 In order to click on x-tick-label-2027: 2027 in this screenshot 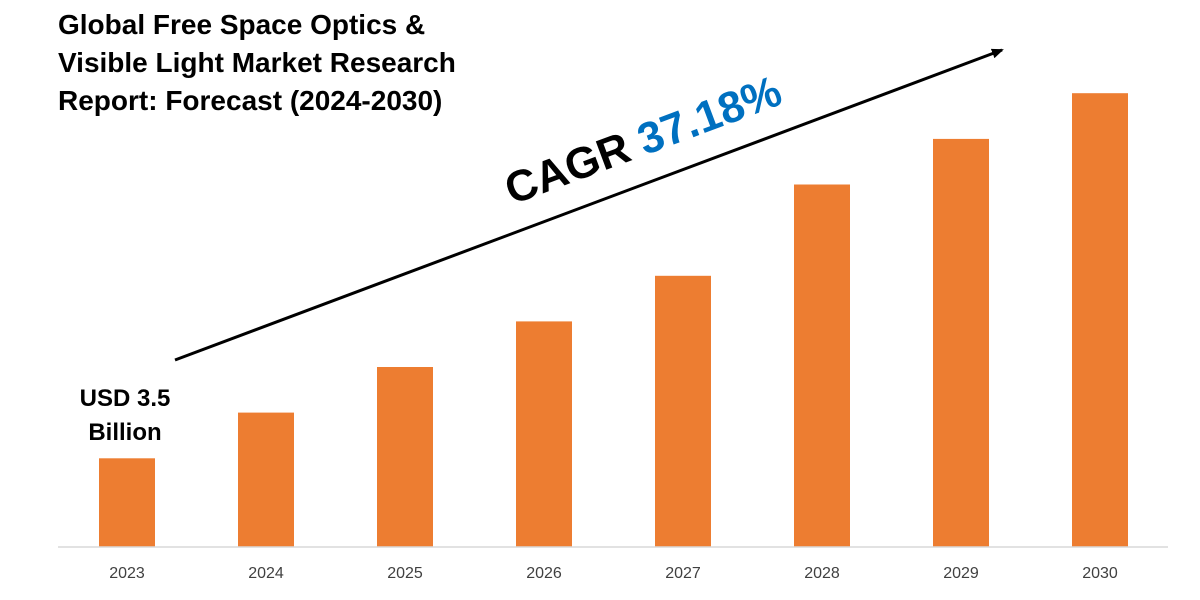, I will do `click(683, 573)`.